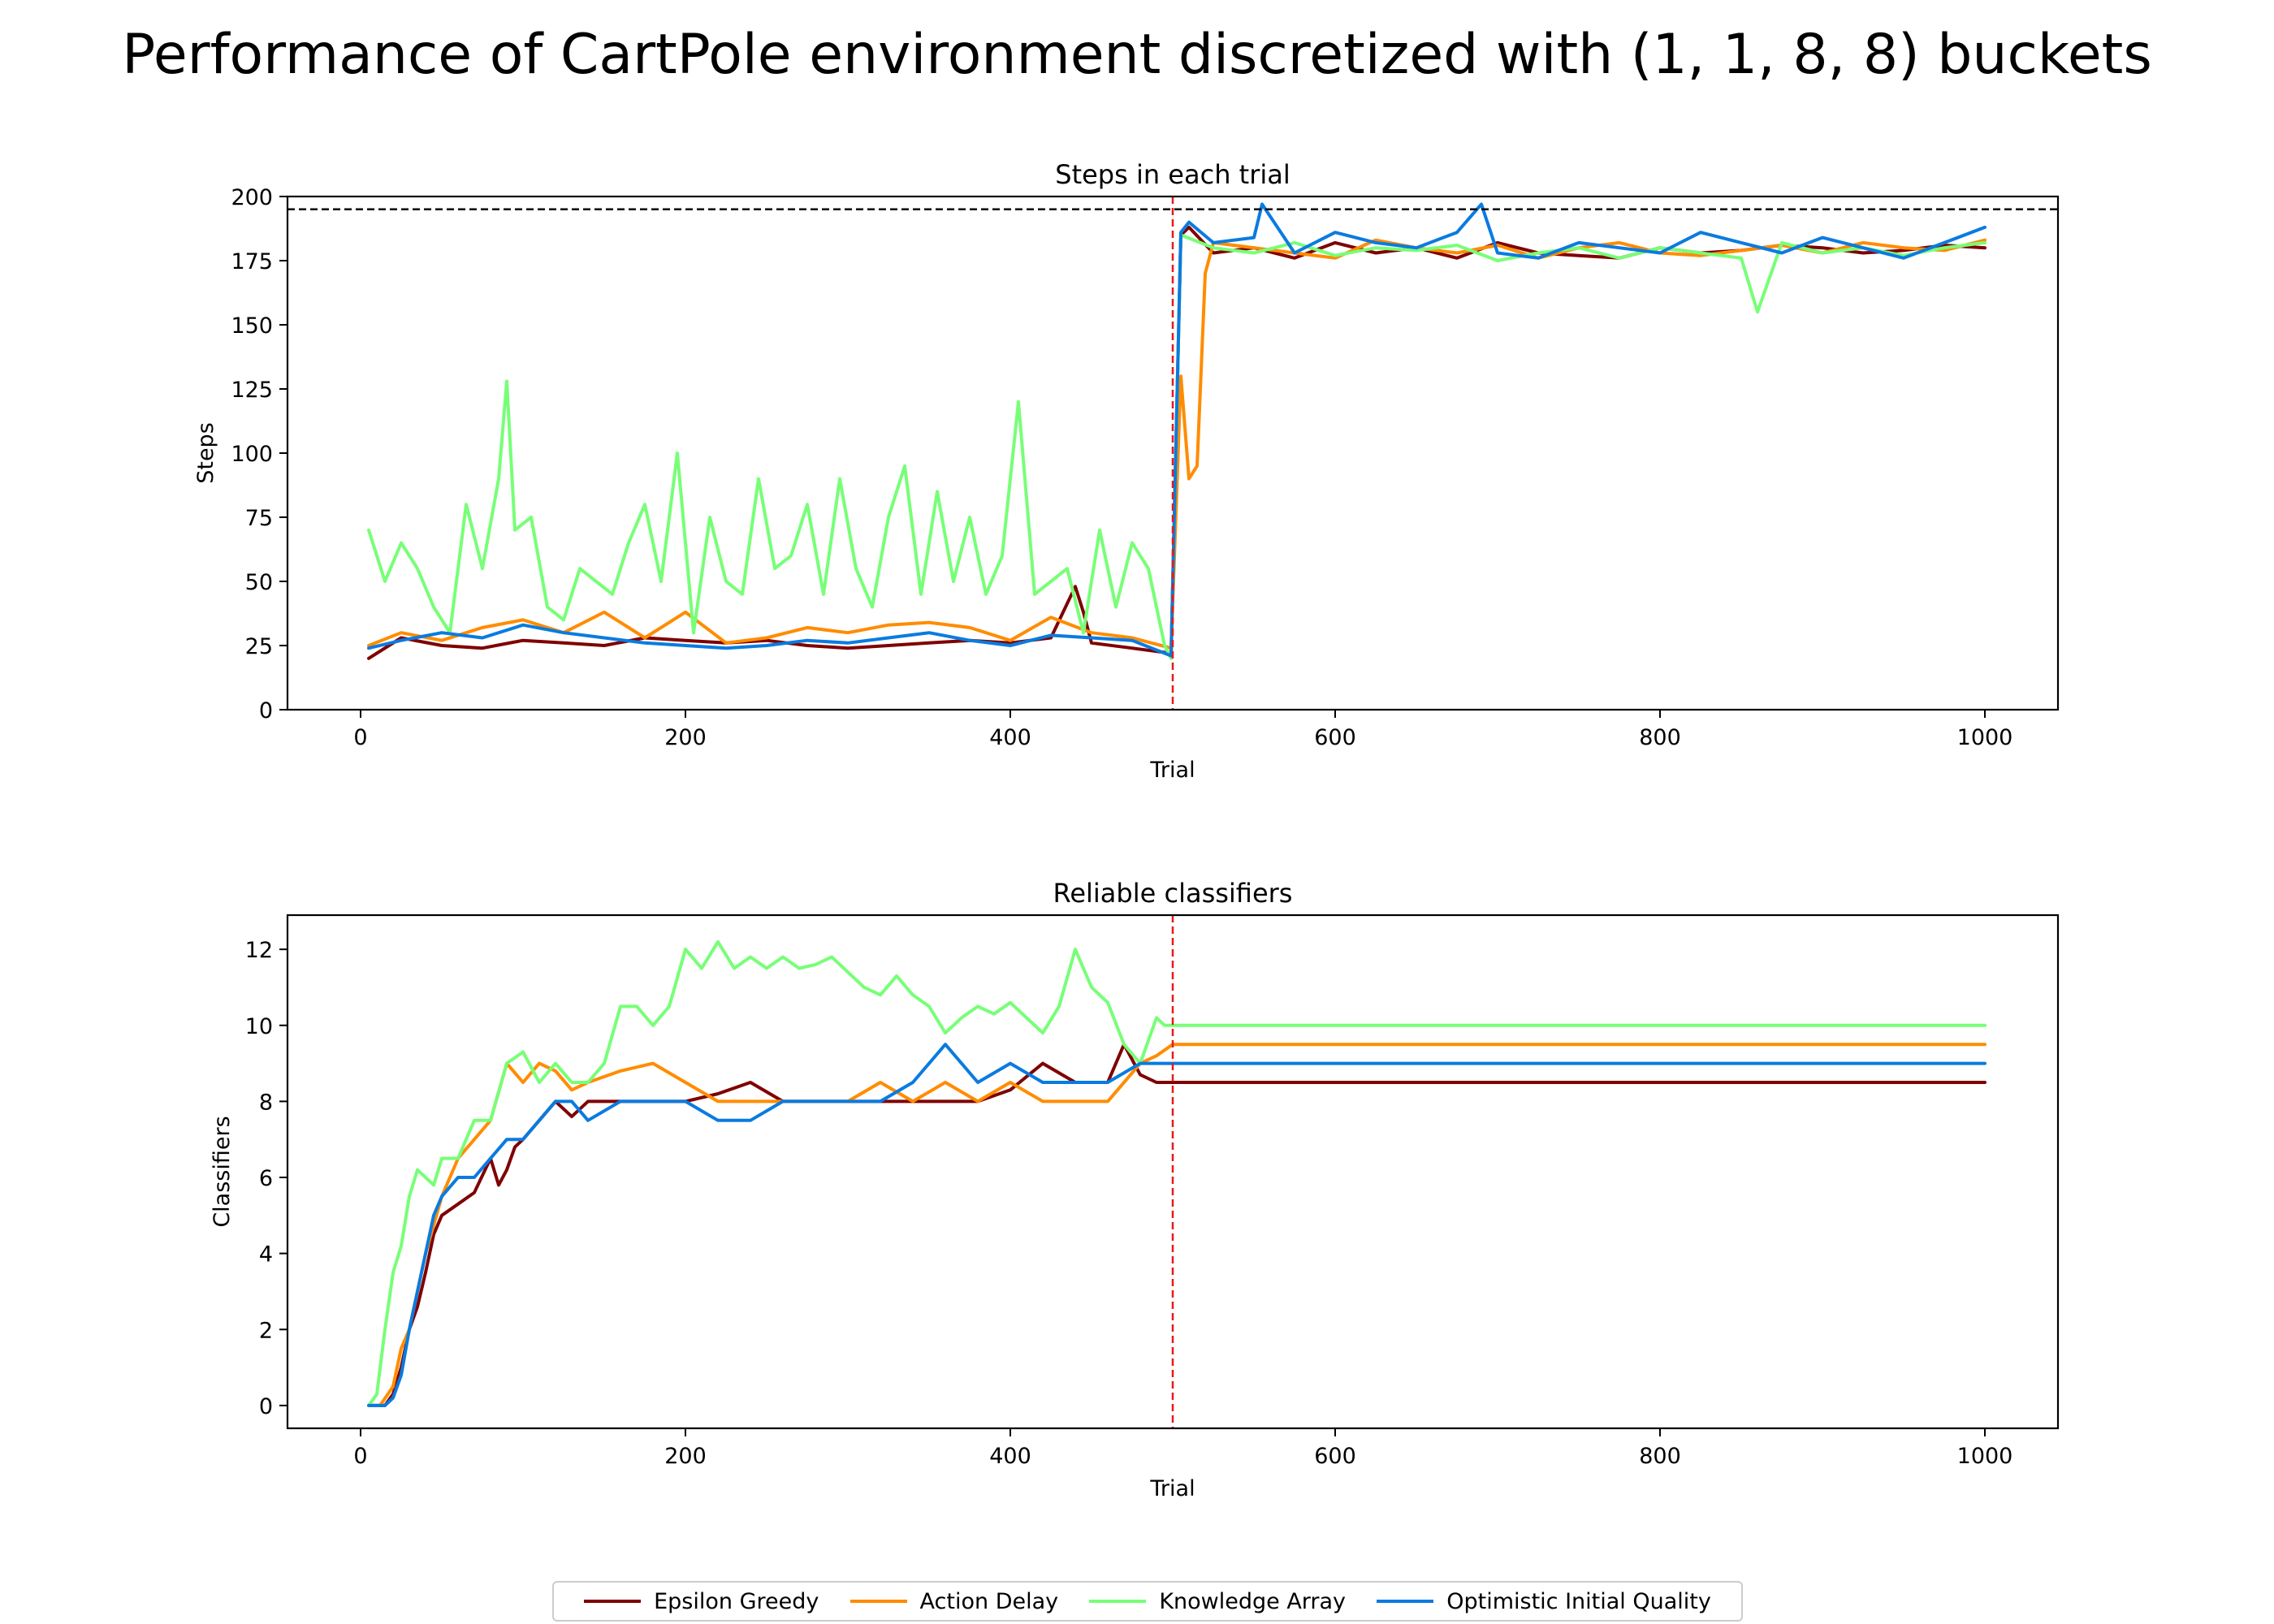 The image size is (2274, 1624). I want to click on classifiers-xtick-label: 1000, so click(1985, 1456).